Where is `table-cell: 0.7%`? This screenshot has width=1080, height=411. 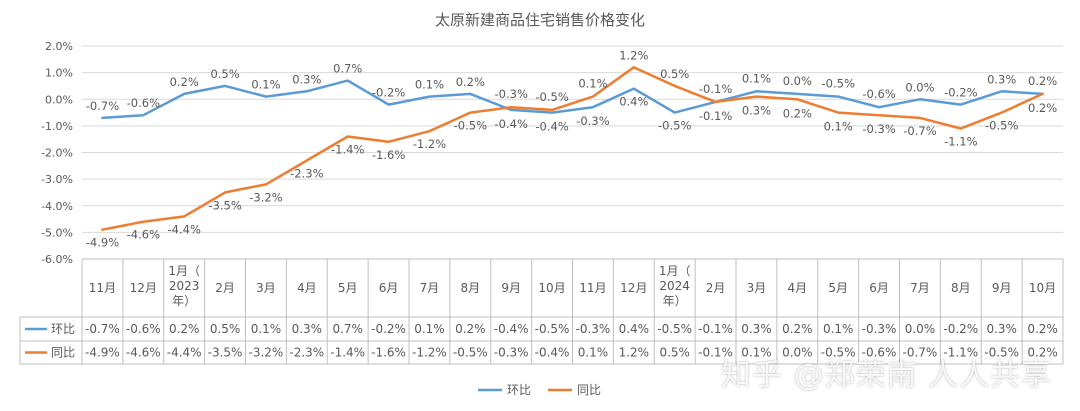 table-cell: 0.7% is located at coordinates (347, 329).